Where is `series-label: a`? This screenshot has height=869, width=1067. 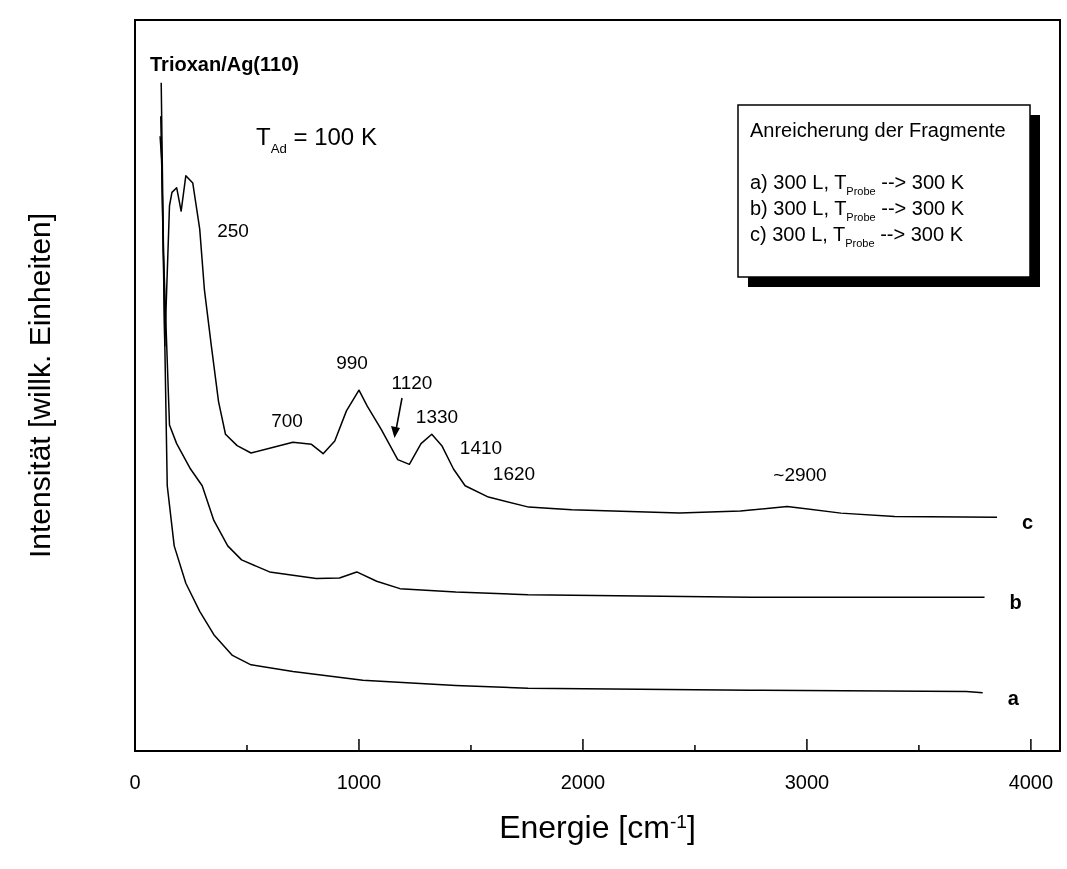 series-label: a is located at coordinates (1013, 697).